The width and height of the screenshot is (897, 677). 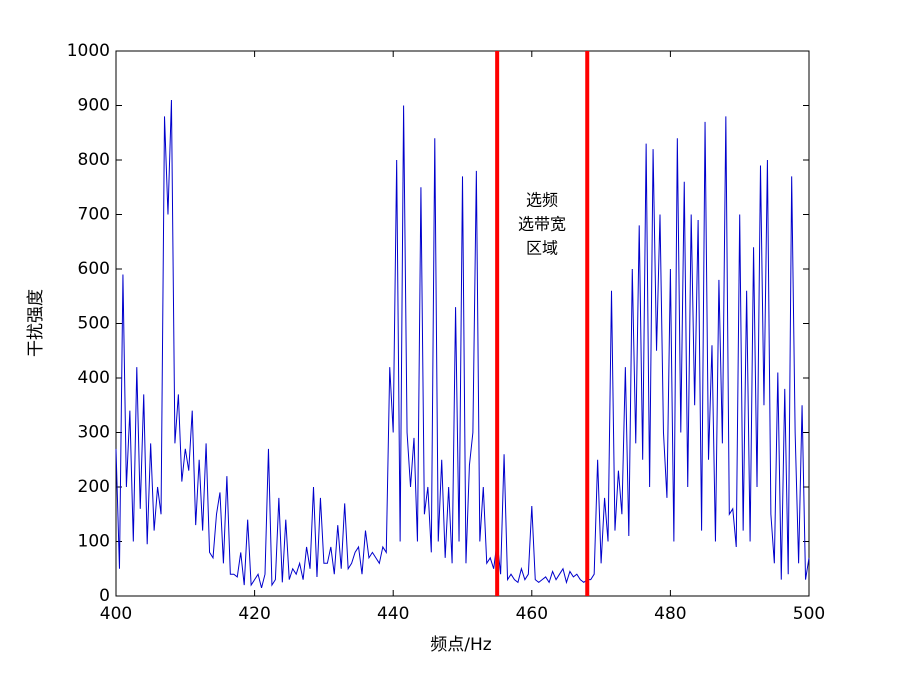 What do you see at coordinates (88, 51) in the screenshot?
I see `y-tick-label: 1000` at bounding box center [88, 51].